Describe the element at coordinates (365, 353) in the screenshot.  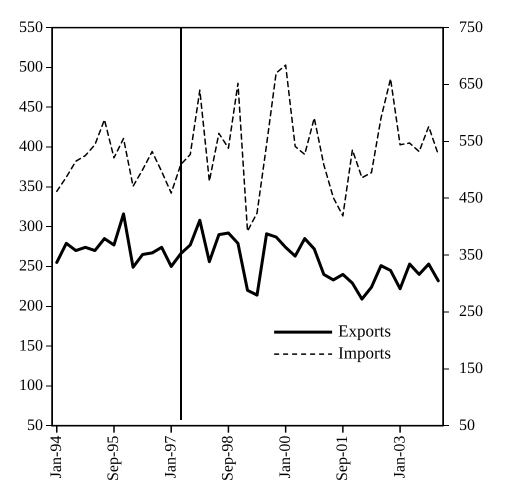
I see `legend-label: Imports` at that location.